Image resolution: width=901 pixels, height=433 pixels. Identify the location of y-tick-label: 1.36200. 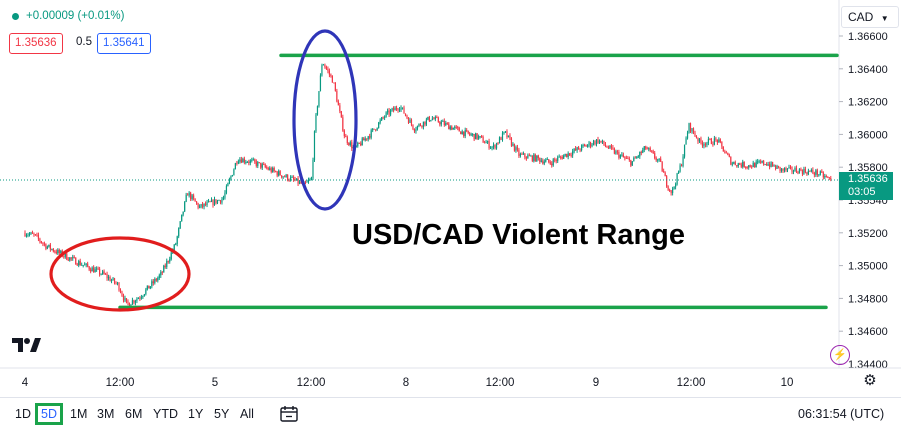
(868, 103).